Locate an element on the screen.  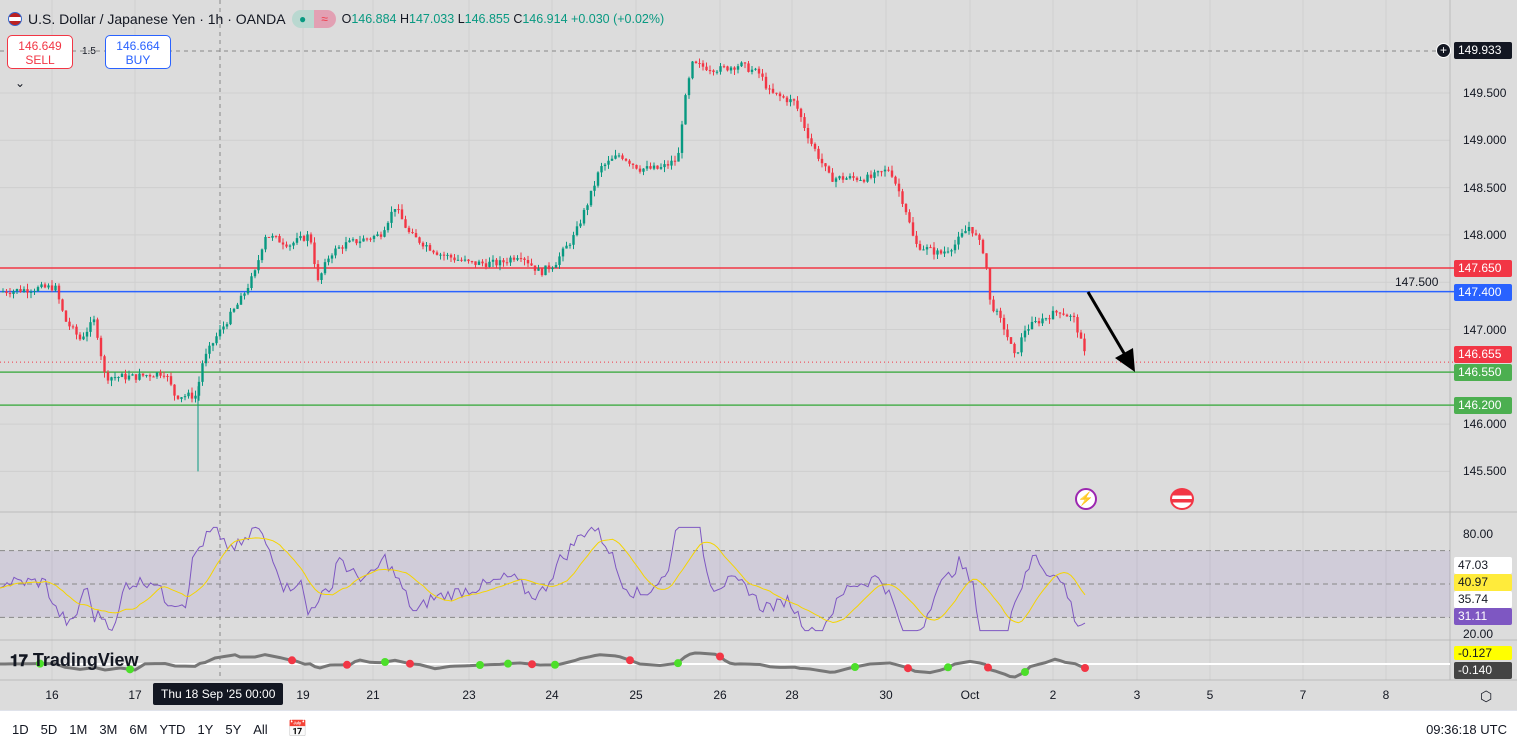
range-button-5y: 5Y is located at coordinates (233, 729).